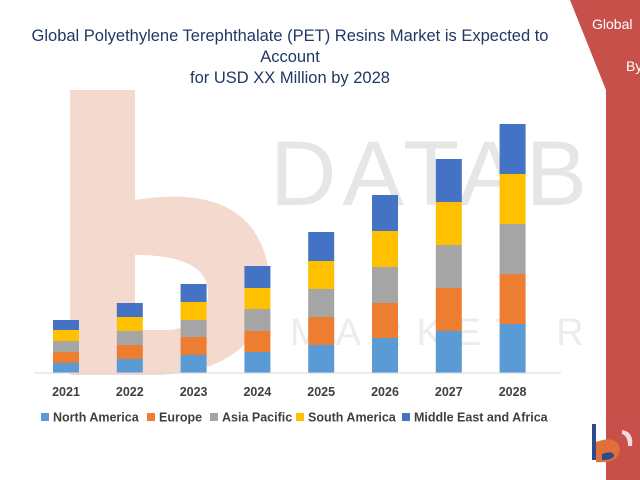 The width and height of the screenshot is (640, 480). What do you see at coordinates (96, 418) in the screenshot?
I see `legend-label: North America` at bounding box center [96, 418].